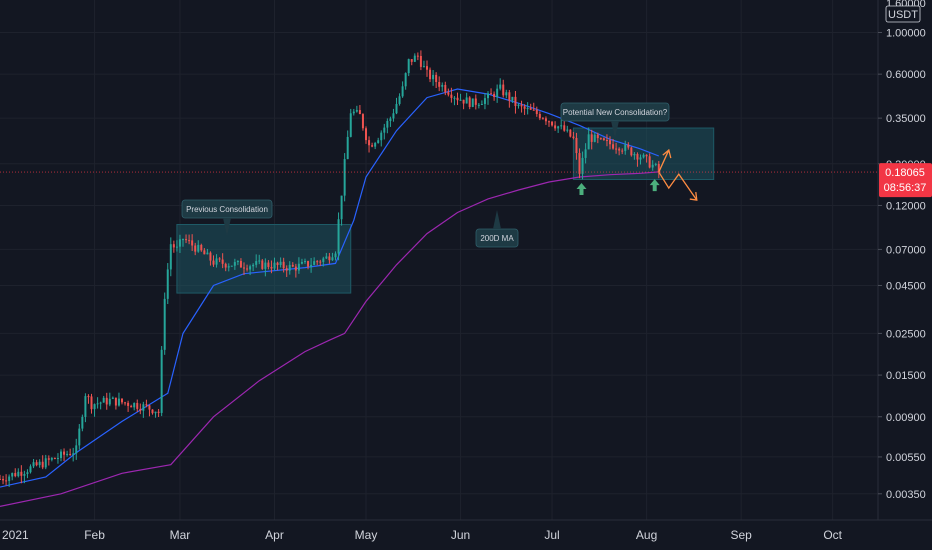 The image size is (932, 550). Describe the element at coordinates (264, 259) in the screenshot. I see `previous-consolidation-box` at that location.